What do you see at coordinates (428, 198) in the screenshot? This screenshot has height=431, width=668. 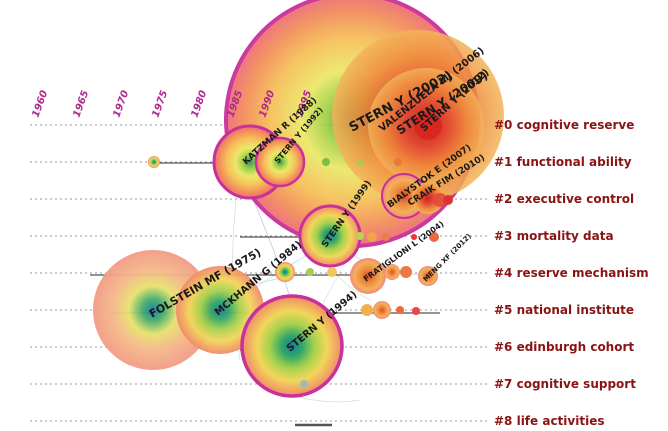 I see `node-circle-craik-2010` at bounding box center [428, 198].